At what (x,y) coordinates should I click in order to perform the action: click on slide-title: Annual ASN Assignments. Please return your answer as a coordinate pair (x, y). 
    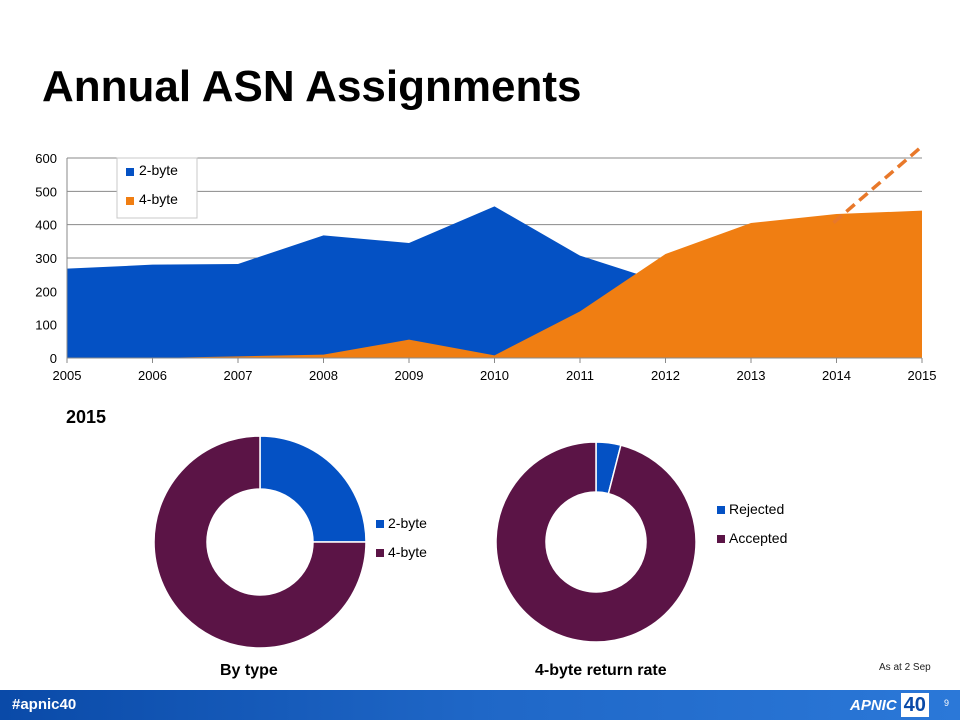
    Looking at the image, I should click on (312, 86).